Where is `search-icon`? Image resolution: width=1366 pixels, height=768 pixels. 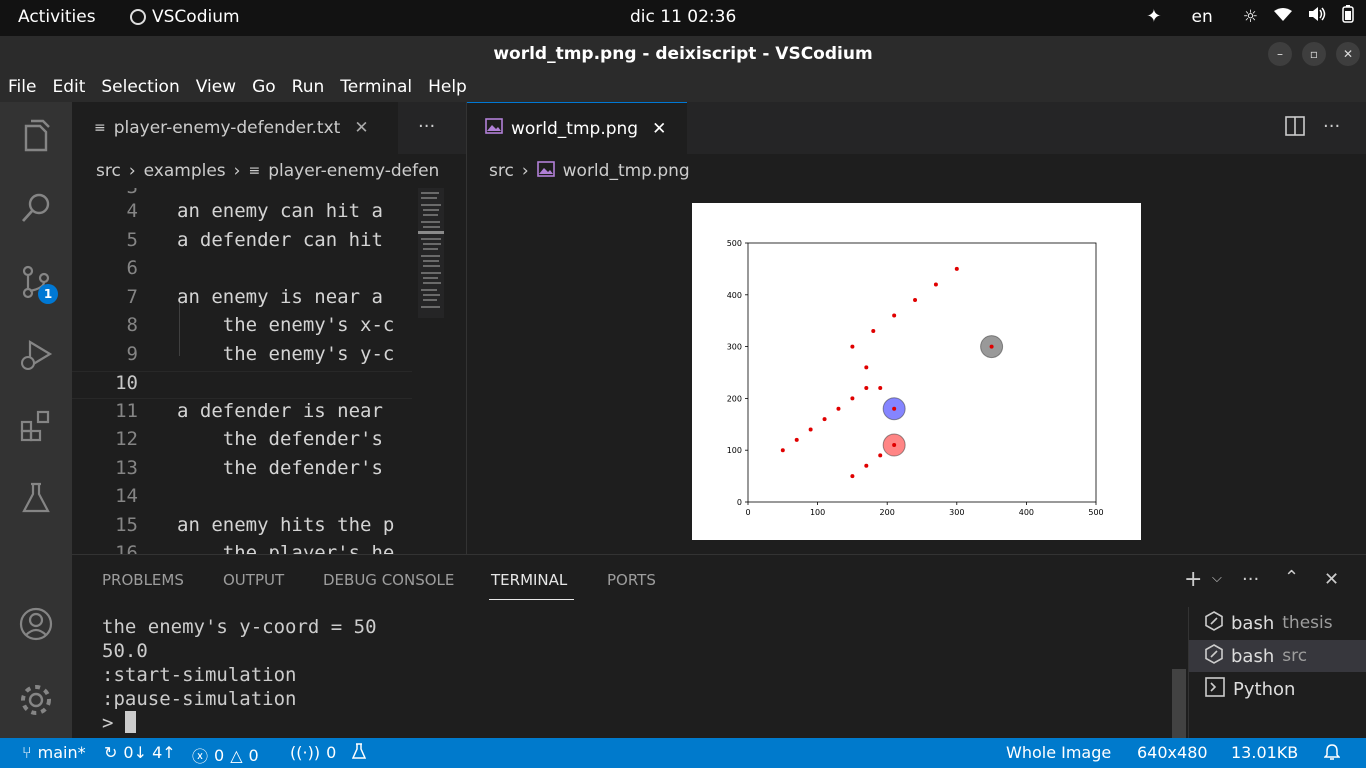
search-icon is located at coordinates (36, 208).